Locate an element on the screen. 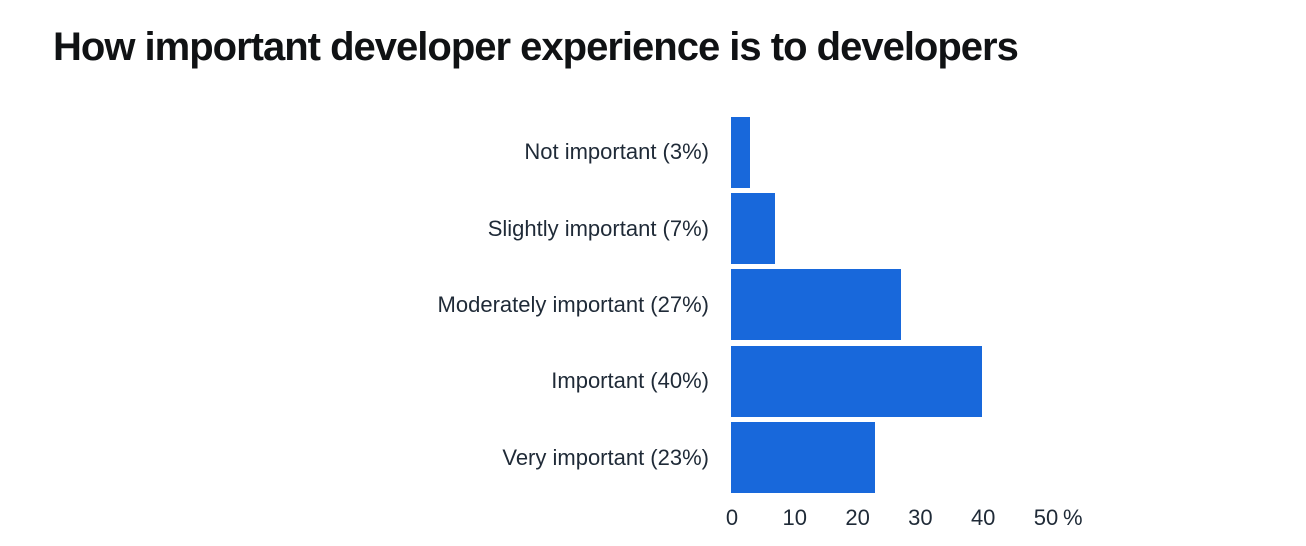 The height and width of the screenshot is (546, 1306). x-axis-tick-label: 20 is located at coordinates (857, 517).